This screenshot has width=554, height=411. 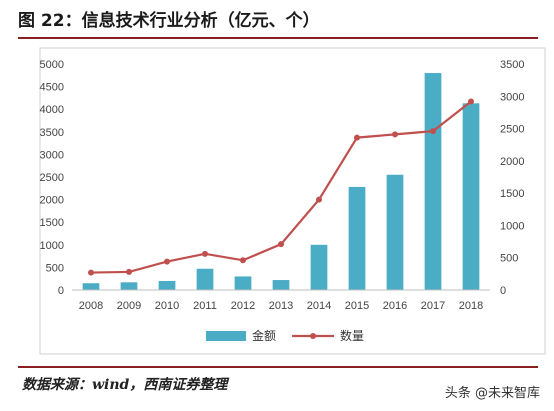 What do you see at coordinates (243, 306) in the screenshot?
I see `x-tick-label: 2012` at bounding box center [243, 306].